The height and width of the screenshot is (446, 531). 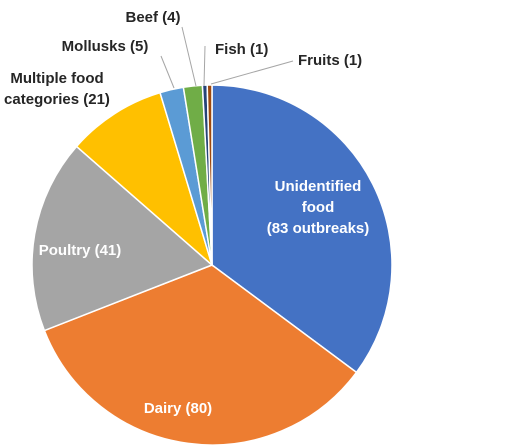 I want to click on pie-slice-multiple-food-categories, so click(x=144, y=179).